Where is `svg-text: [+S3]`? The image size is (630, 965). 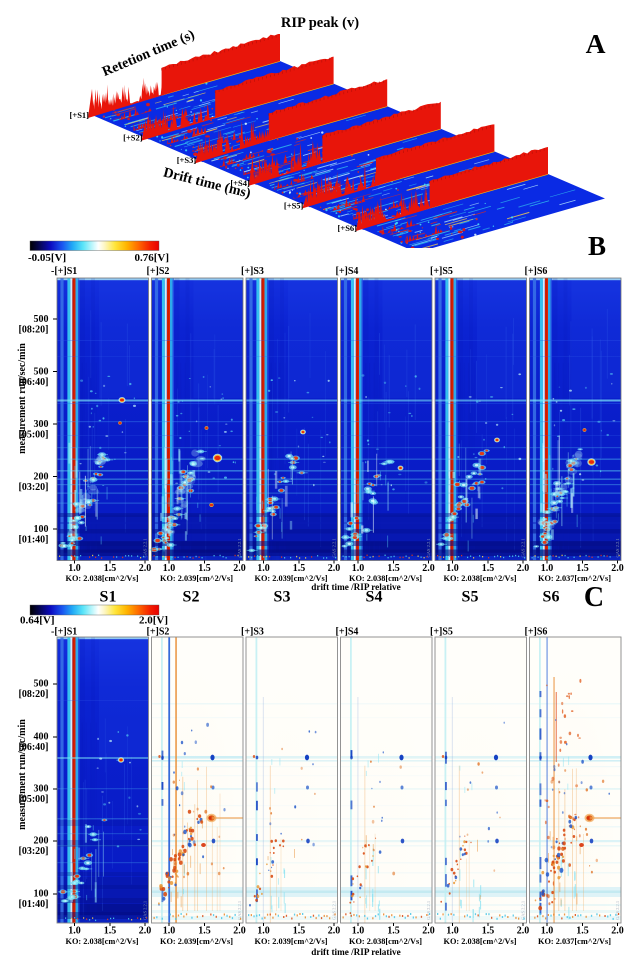 svg-text: [+S3] is located at coordinates (187, 160).